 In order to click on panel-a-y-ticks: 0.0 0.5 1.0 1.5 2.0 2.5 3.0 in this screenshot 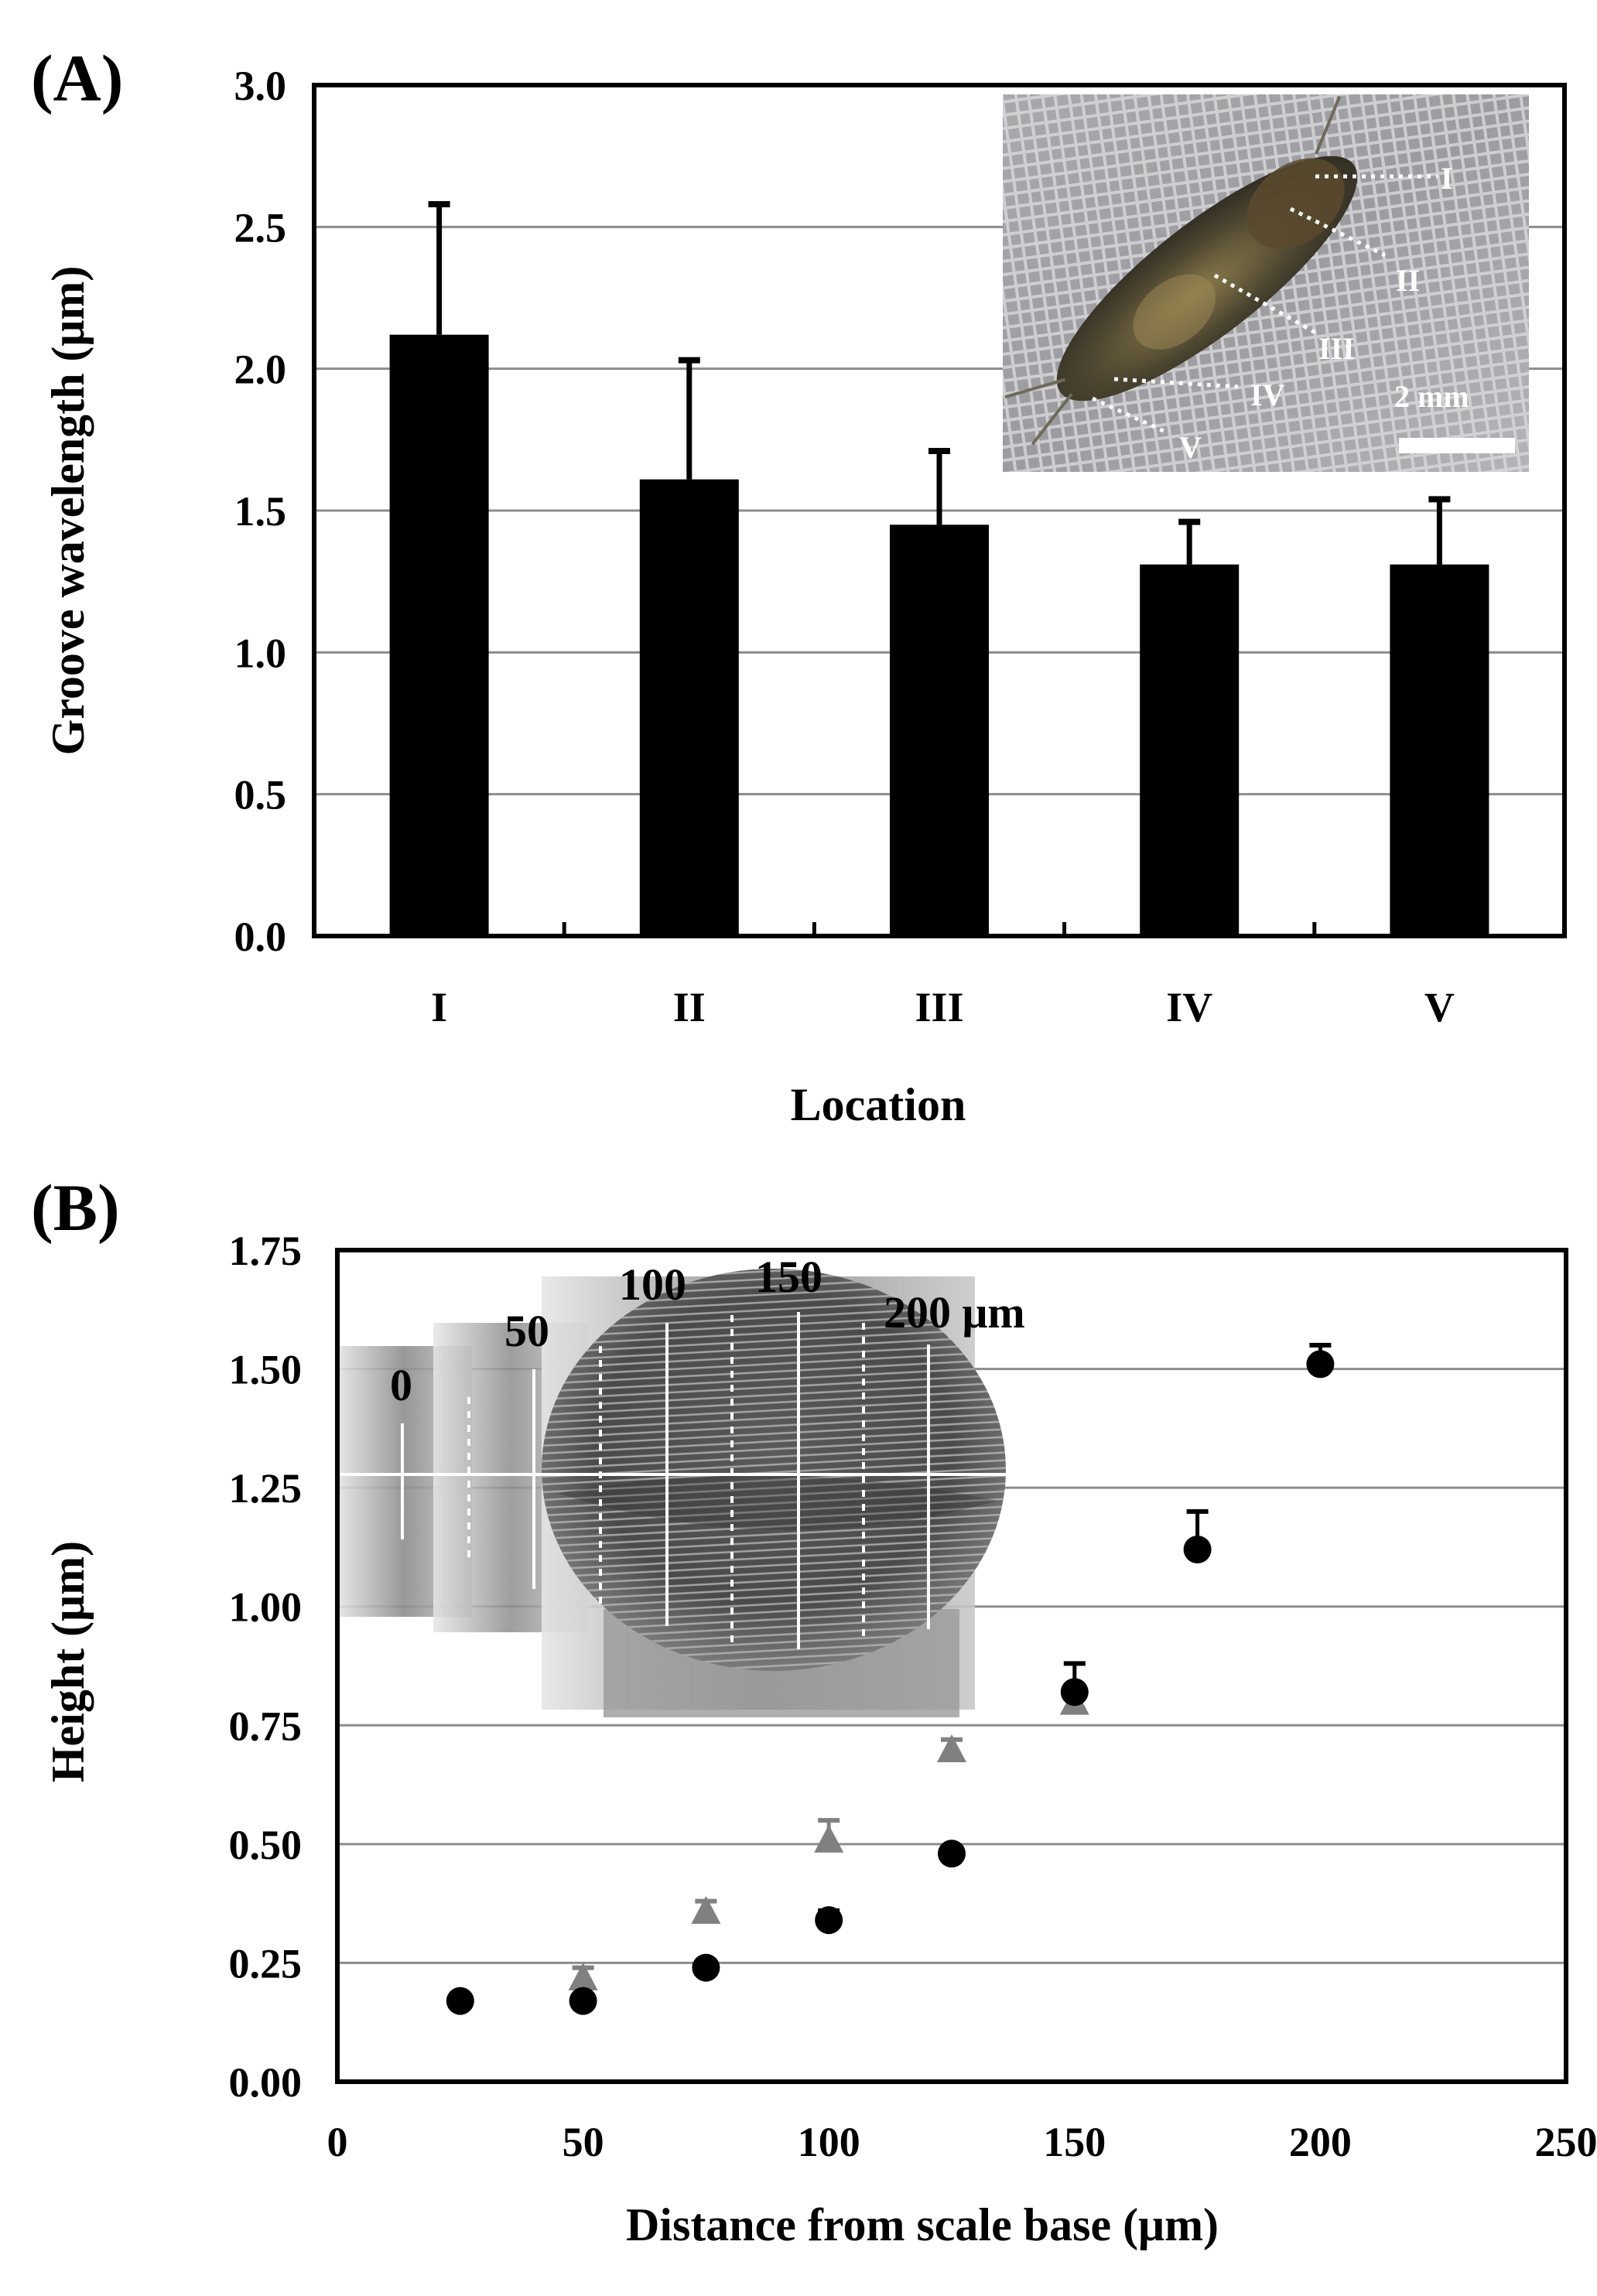, I will do `click(261, 512)`.